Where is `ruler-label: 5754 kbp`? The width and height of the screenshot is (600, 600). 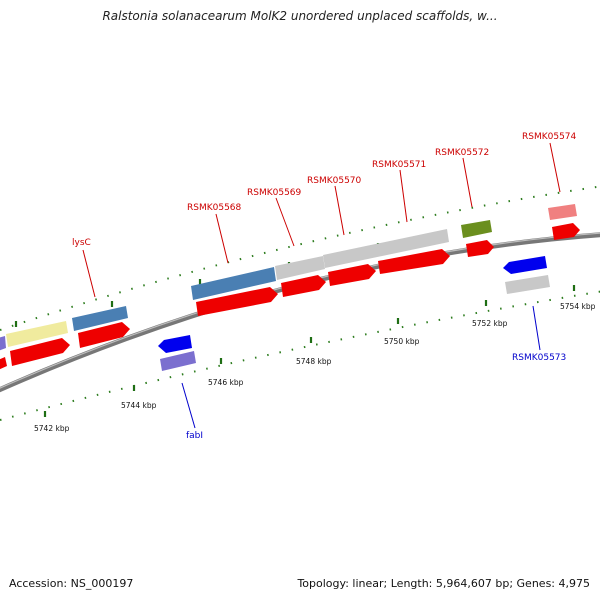 ruler-label: 5754 kbp is located at coordinates (578, 306).